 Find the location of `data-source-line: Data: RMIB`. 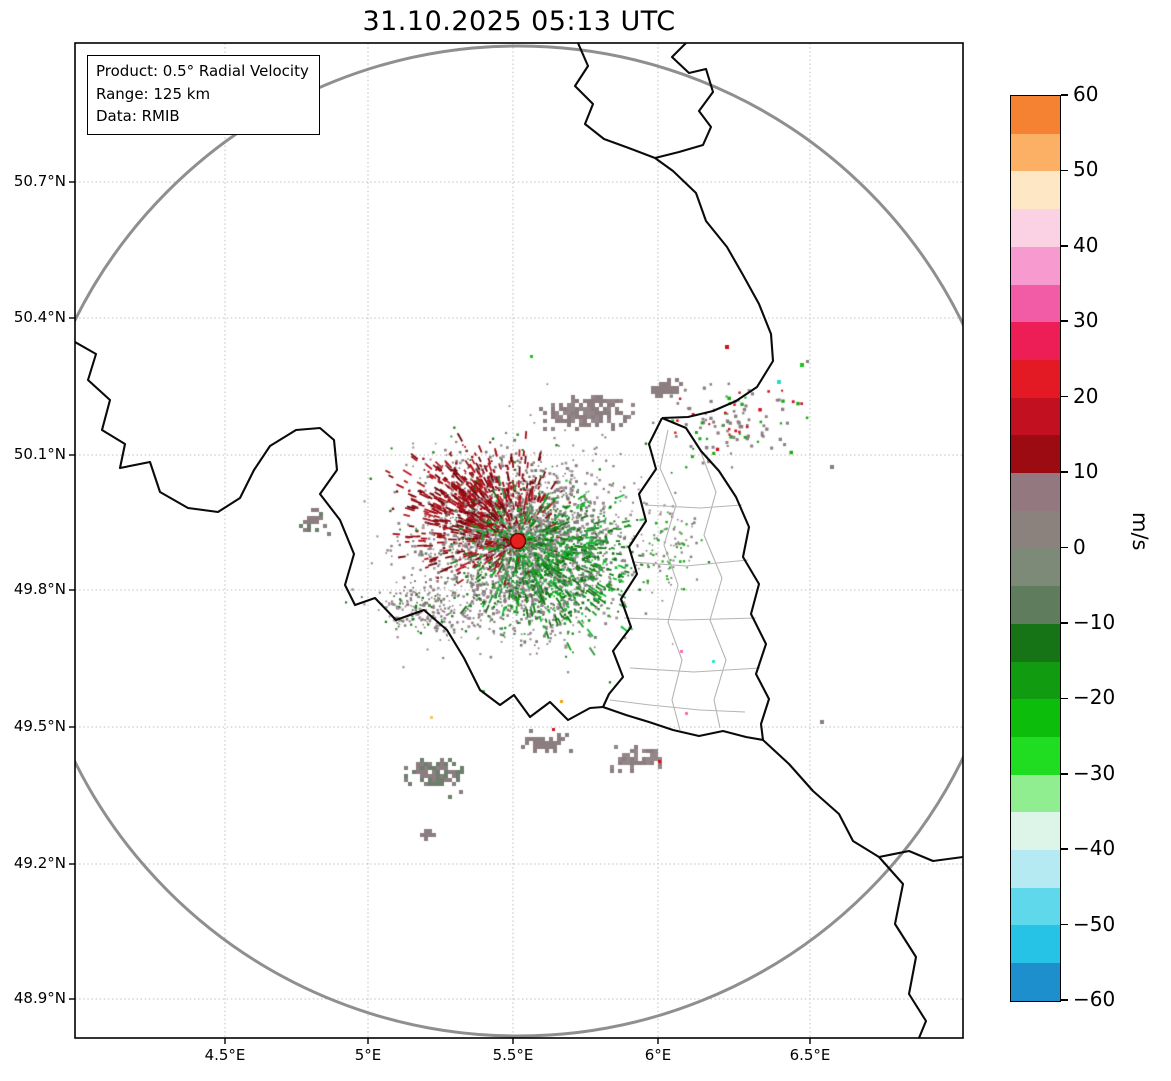

data-source-line: Data: RMIB is located at coordinates (138, 116).